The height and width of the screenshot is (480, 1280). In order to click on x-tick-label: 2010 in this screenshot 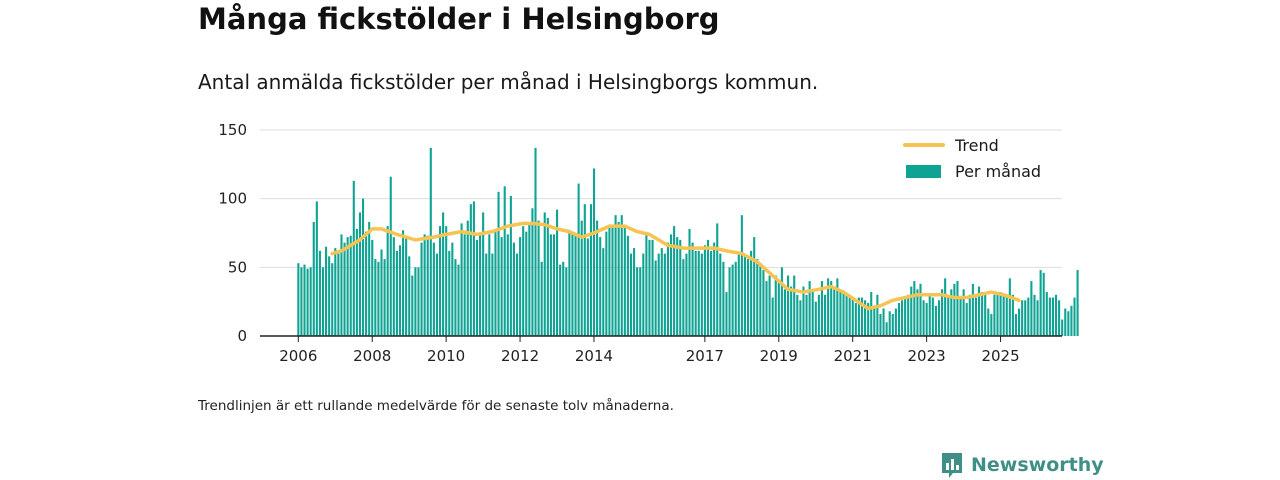, I will do `click(446, 356)`.